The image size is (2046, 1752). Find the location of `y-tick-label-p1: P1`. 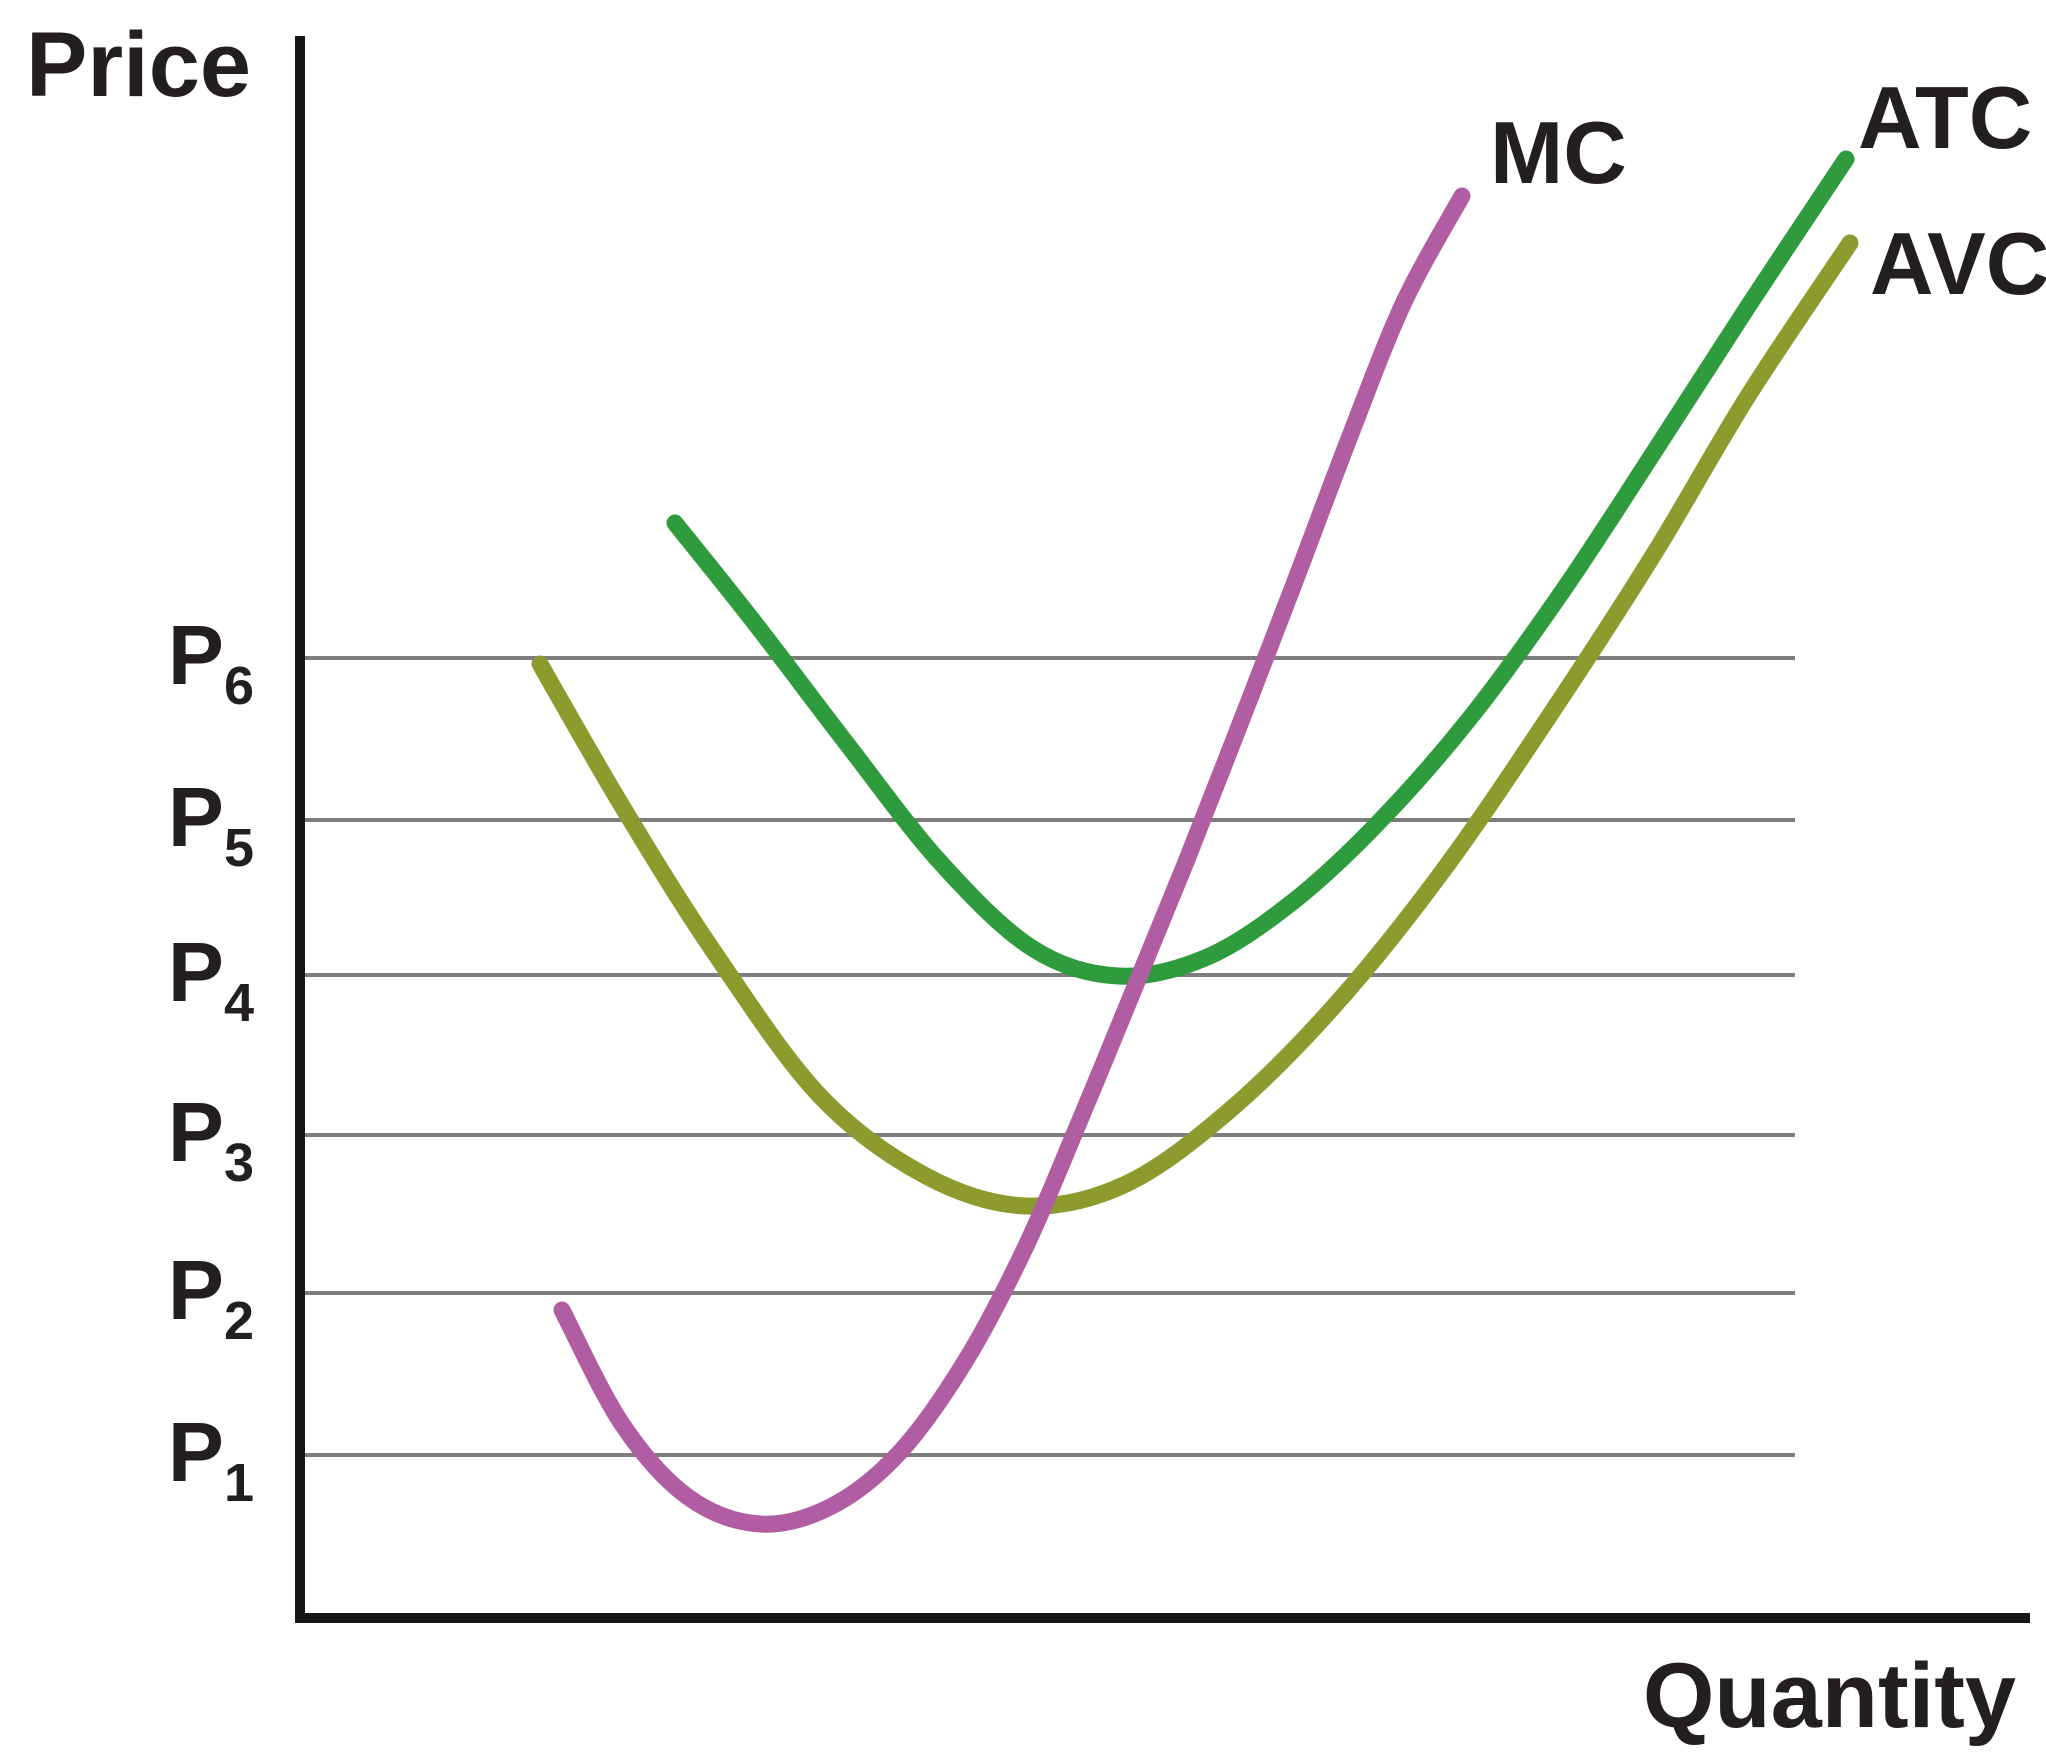

y-tick-label-p1: P1 is located at coordinates (211, 1459).